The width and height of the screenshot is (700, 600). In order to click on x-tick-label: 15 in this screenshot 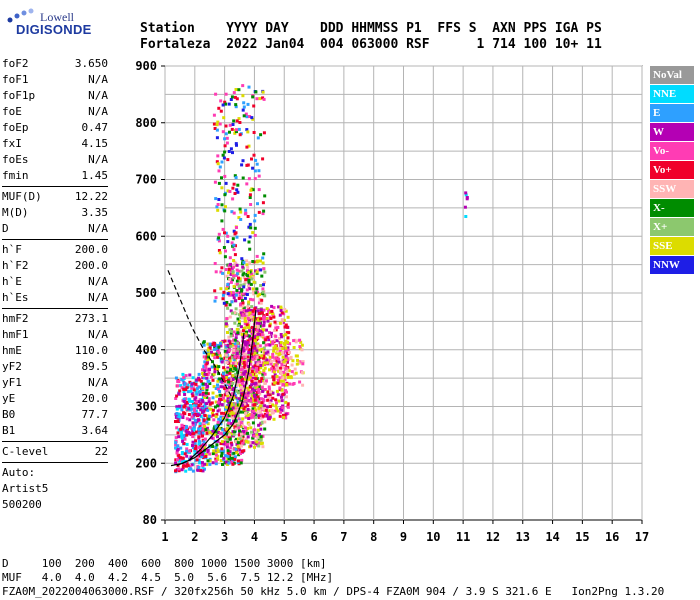, I will do `click(582, 537)`.